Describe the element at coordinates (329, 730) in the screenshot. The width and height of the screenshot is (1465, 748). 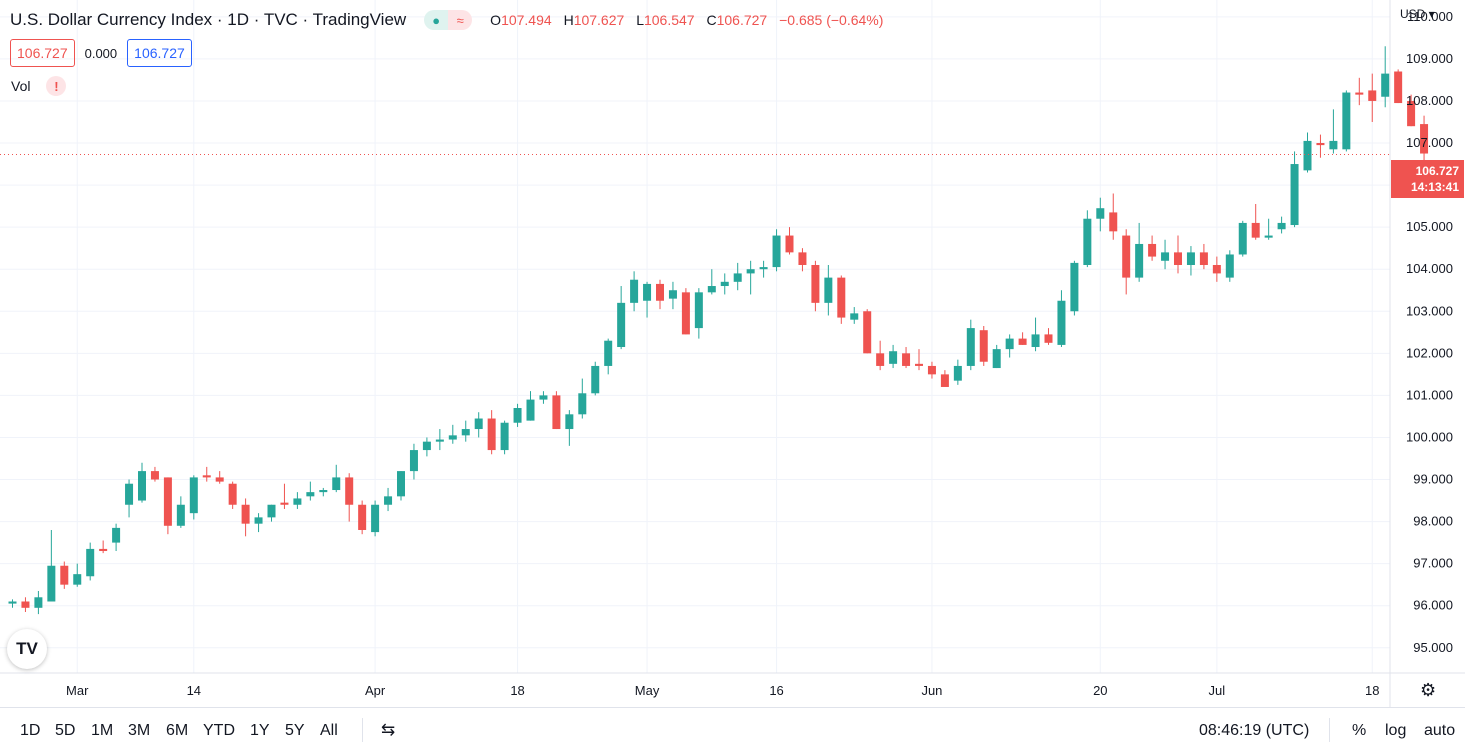
I see `timeframe-all: All` at that location.